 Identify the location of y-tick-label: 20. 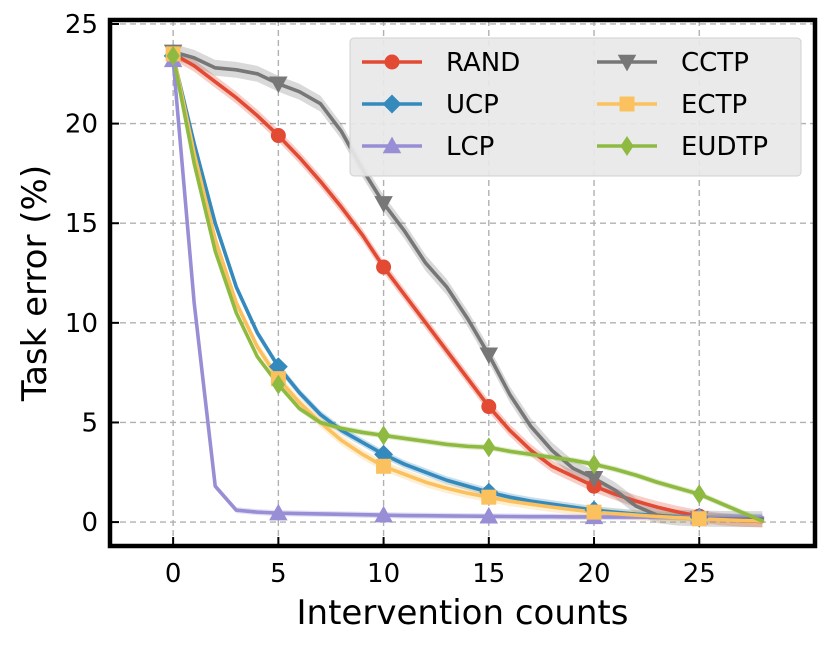
(81, 125).